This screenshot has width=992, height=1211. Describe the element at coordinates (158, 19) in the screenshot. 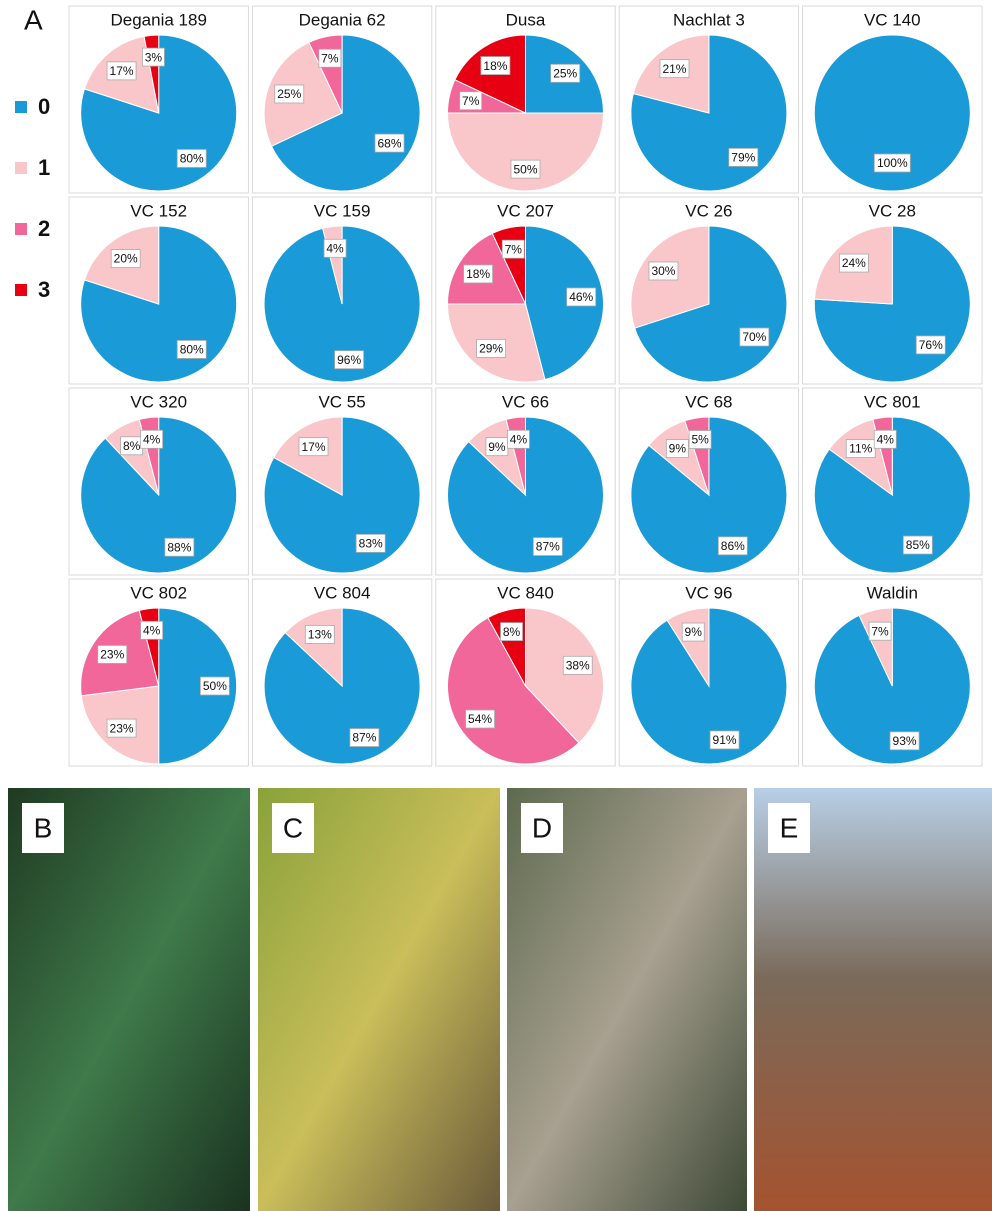

I see `chart-title: Degania 189` at that location.